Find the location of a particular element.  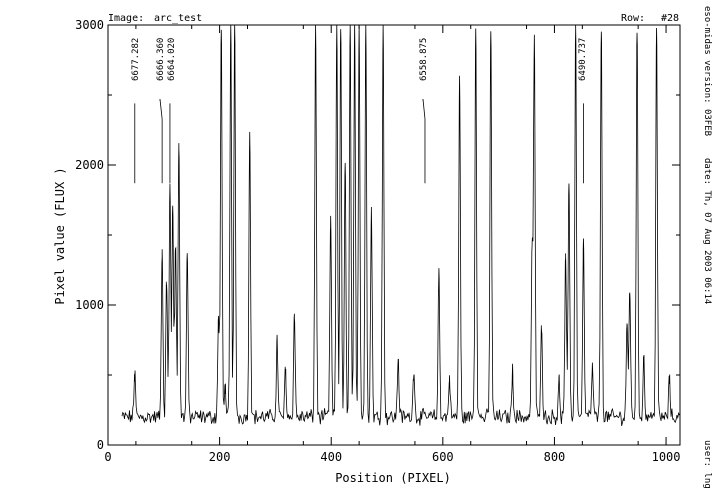

x-tick-label: 200 is located at coordinates (220, 457).